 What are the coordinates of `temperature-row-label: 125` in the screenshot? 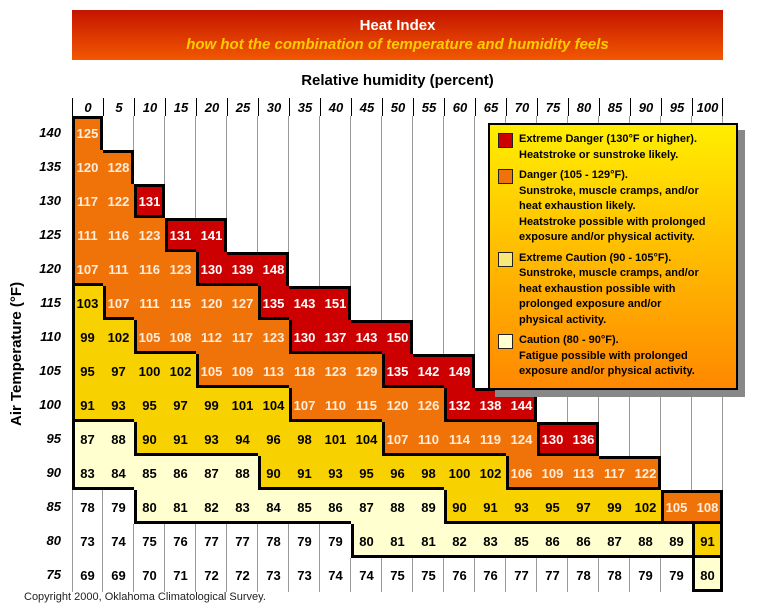 It's located at (50, 234).